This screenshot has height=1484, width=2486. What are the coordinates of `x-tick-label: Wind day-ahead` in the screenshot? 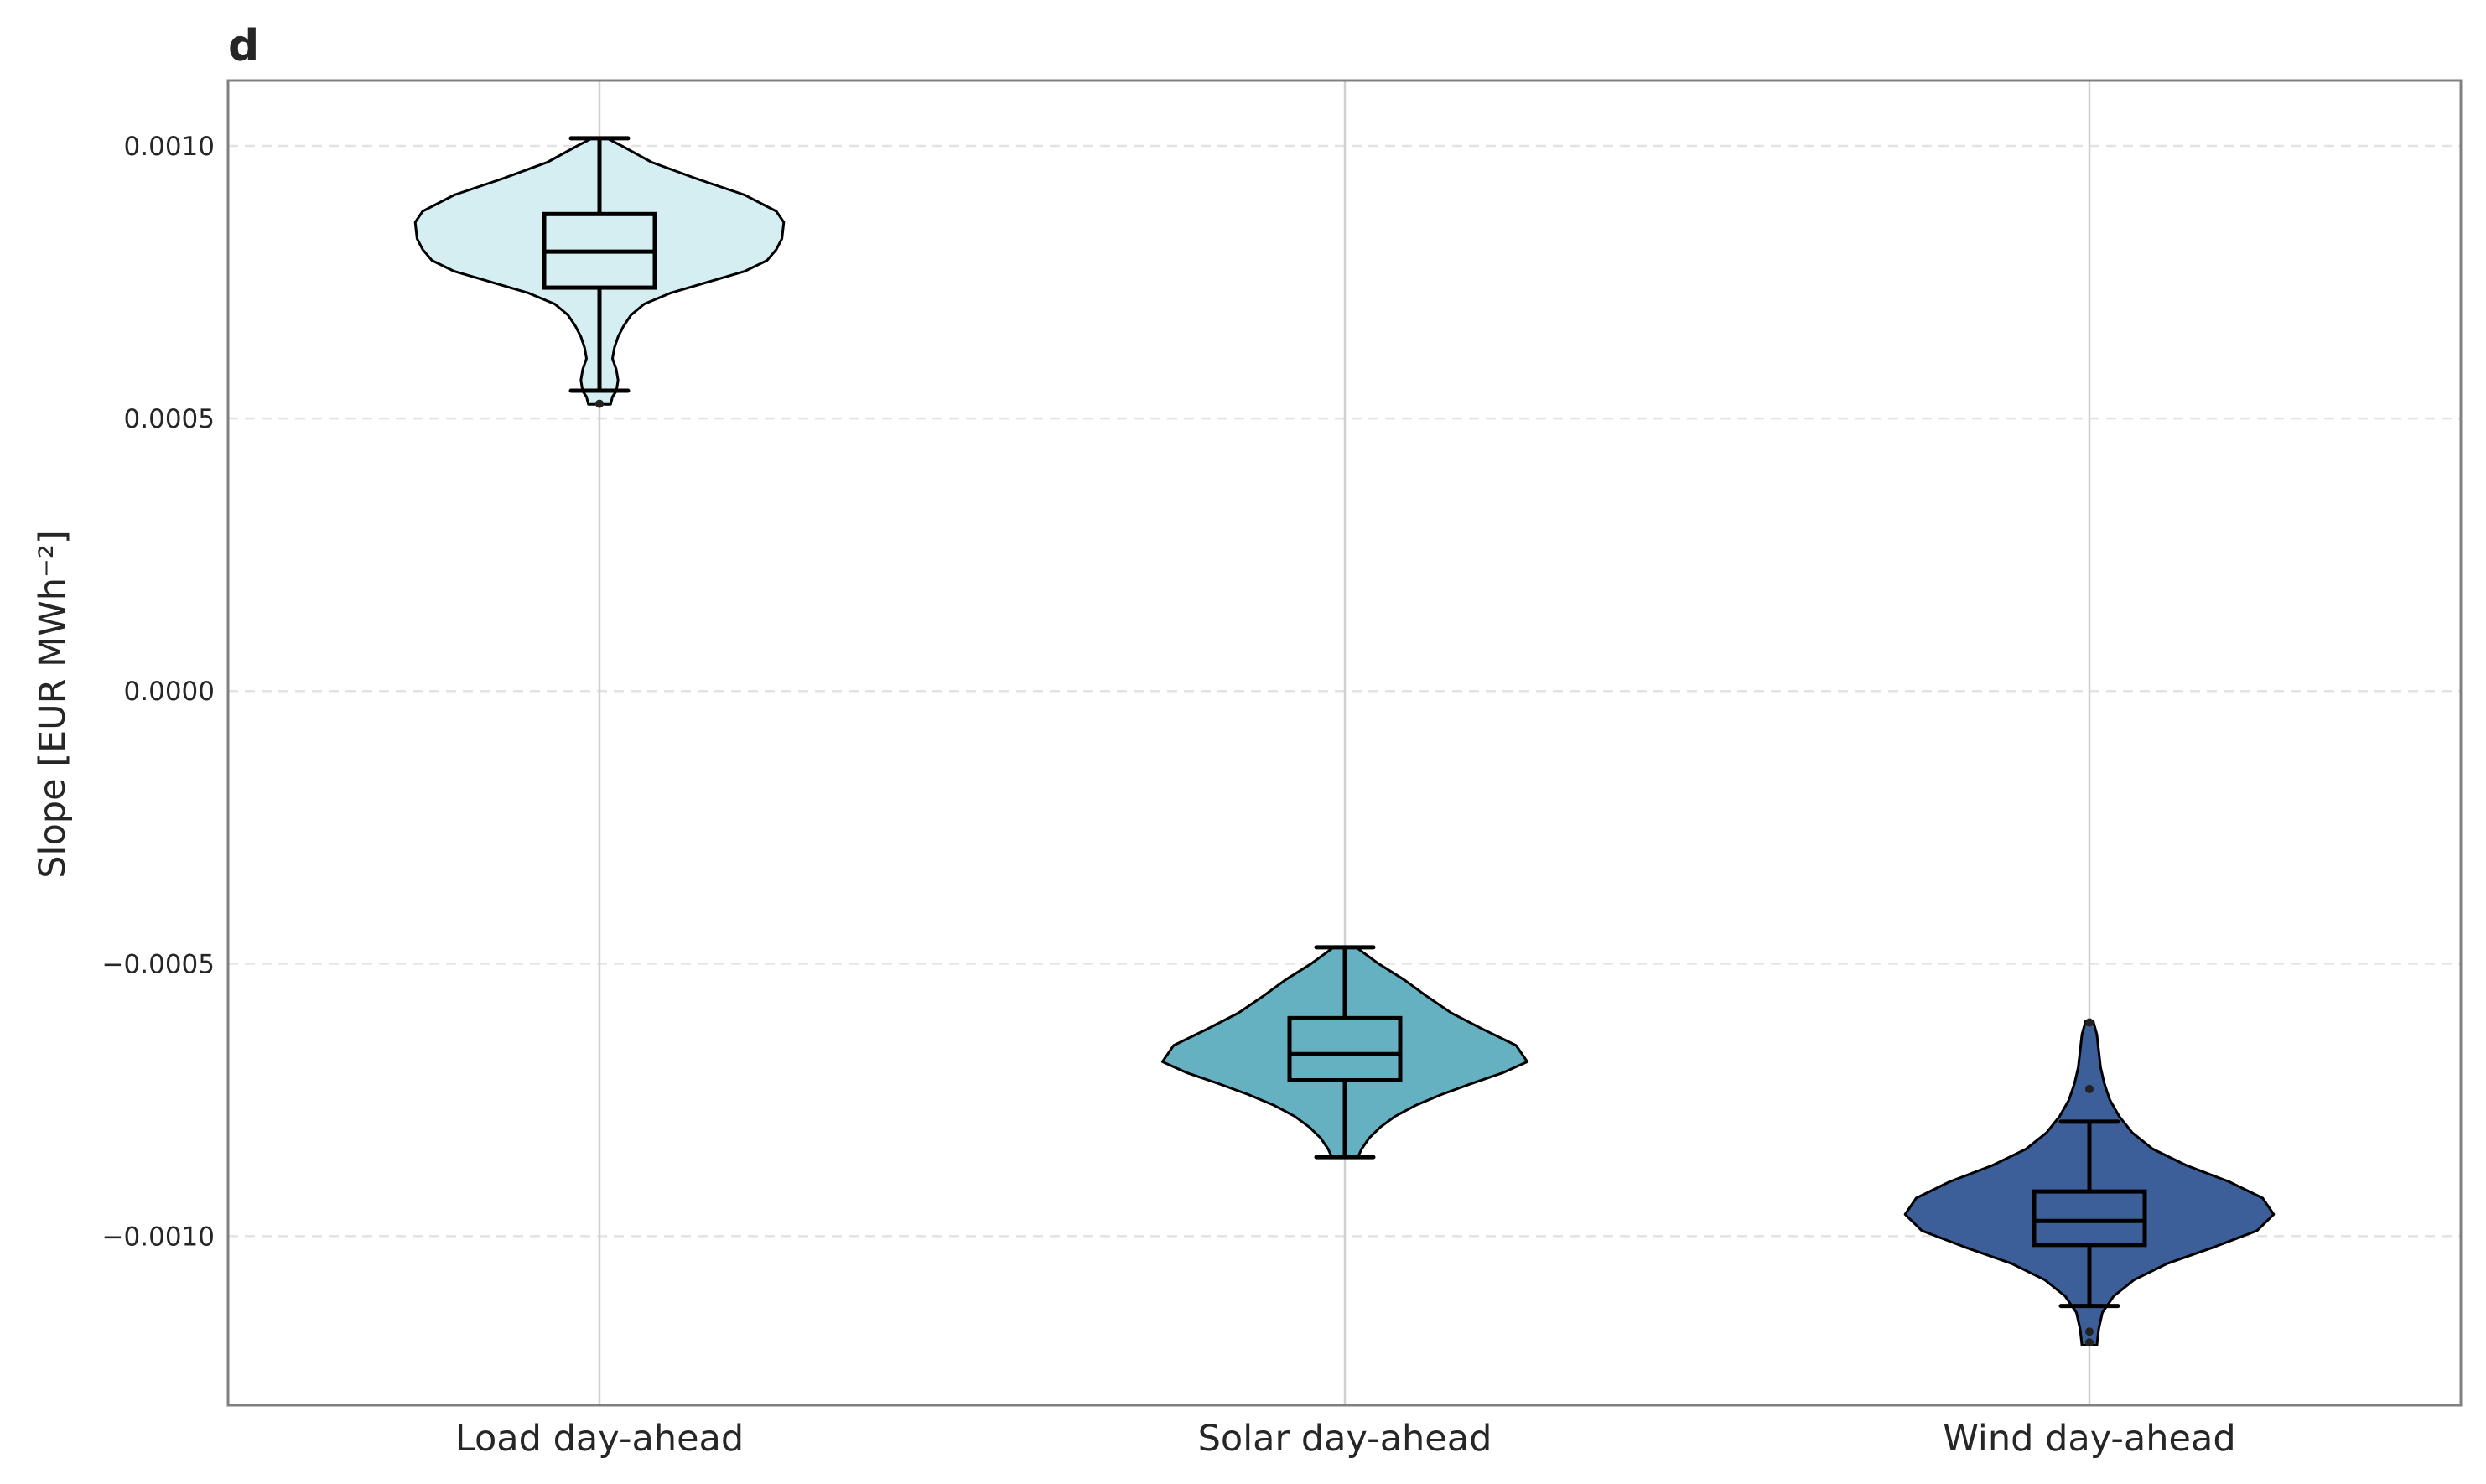 It's located at (2089, 1439).